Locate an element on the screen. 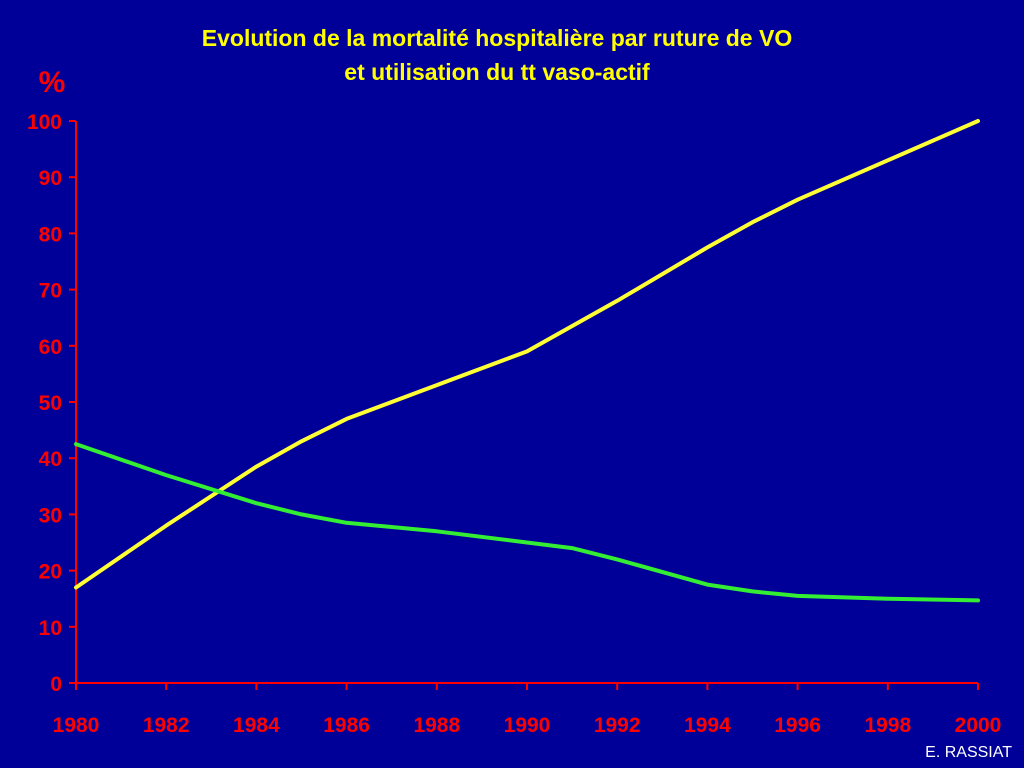 Image resolution: width=1024 pixels, height=768 pixels. y-tick-label: 70 is located at coordinates (50, 291).